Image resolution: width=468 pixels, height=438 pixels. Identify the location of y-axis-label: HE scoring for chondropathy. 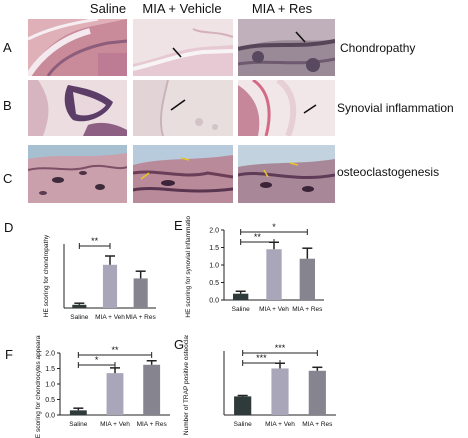
(46, 275).